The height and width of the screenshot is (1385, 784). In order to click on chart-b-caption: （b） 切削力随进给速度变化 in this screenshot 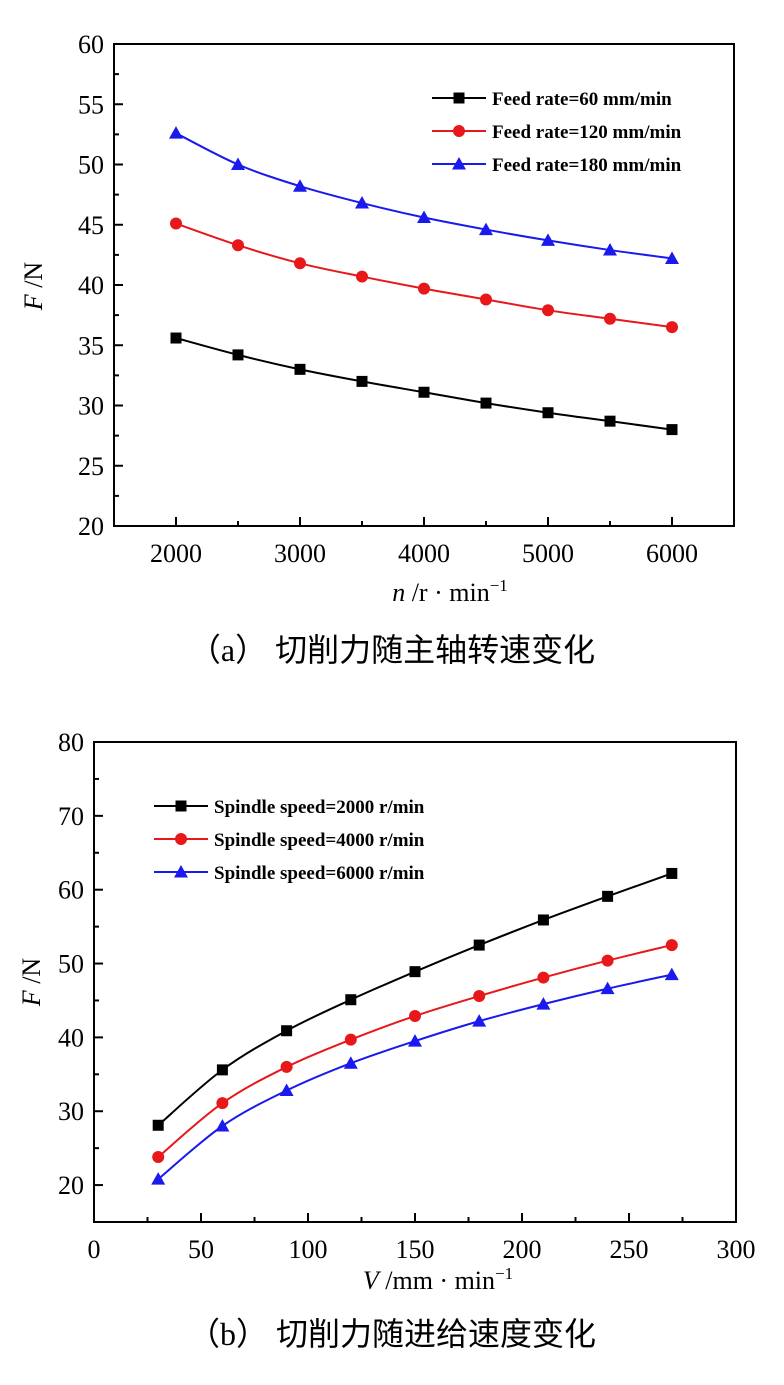, I will do `click(392, 1334)`.